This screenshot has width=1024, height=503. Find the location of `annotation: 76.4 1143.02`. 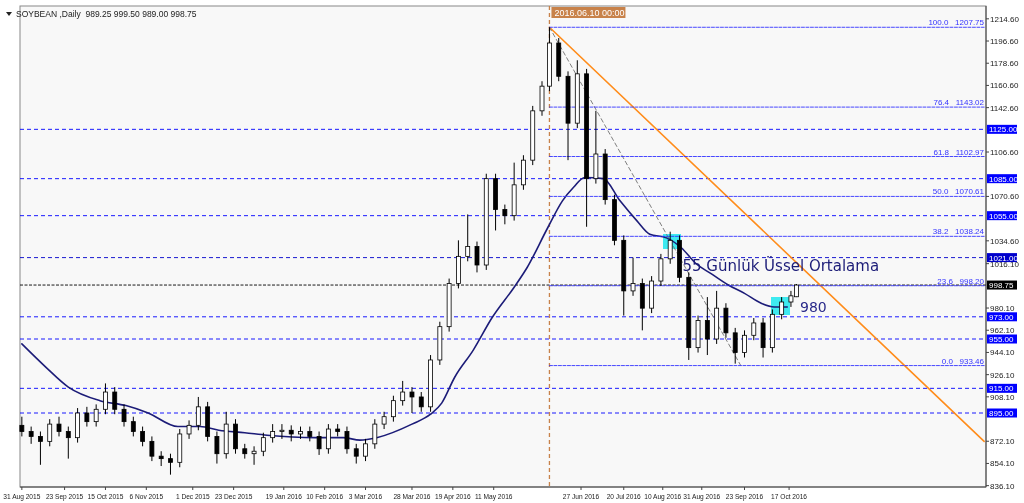

annotation: 76.4 1143.02 is located at coordinates (959, 103).